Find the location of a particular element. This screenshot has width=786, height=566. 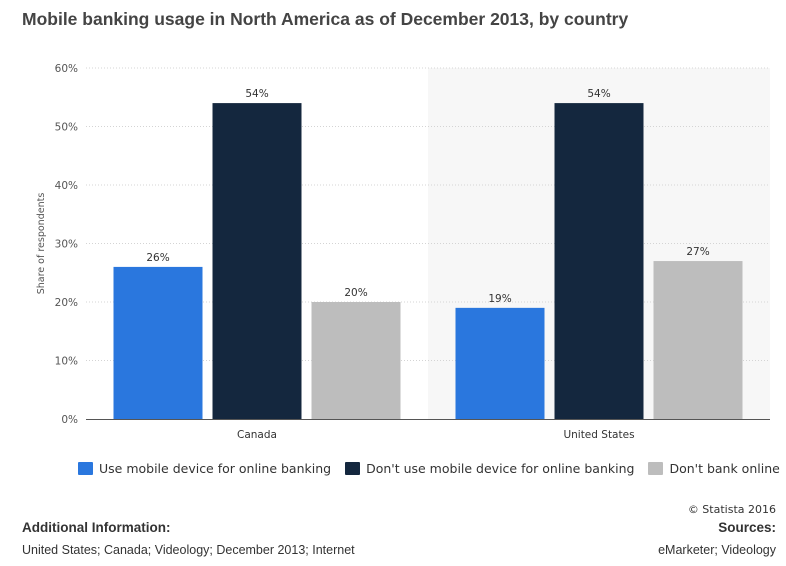

legend-label-mobile-banking: Use mobile device for online banking is located at coordinates (215, 468).